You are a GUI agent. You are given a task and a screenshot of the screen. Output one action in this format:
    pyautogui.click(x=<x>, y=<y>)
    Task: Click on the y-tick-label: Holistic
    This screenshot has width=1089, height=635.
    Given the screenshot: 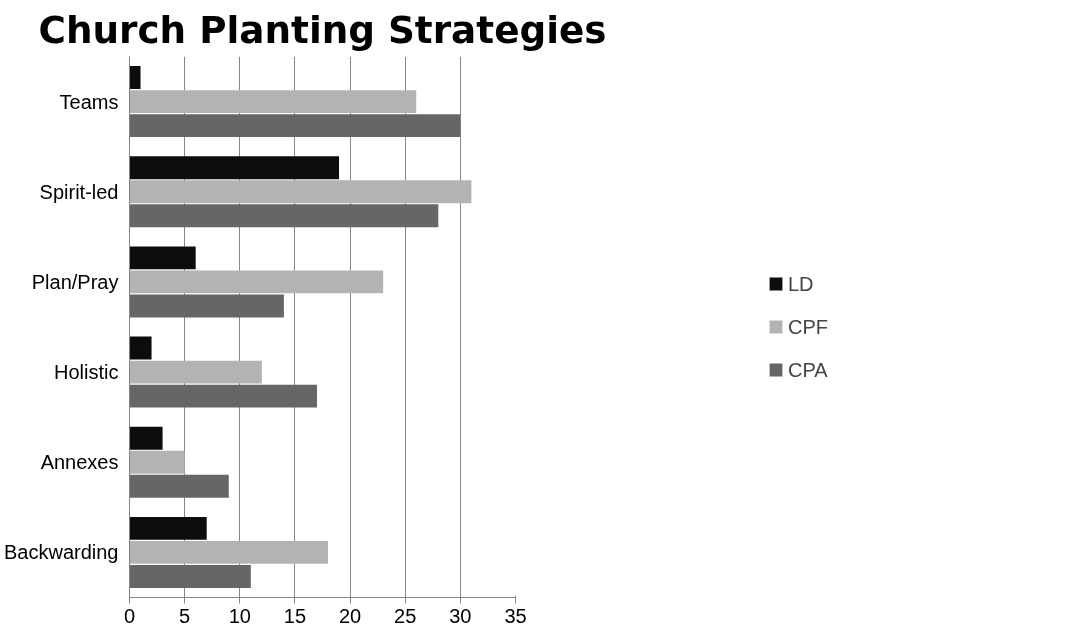 What is the action you would take?
    pyautogui.click(x=86, y=372)
    